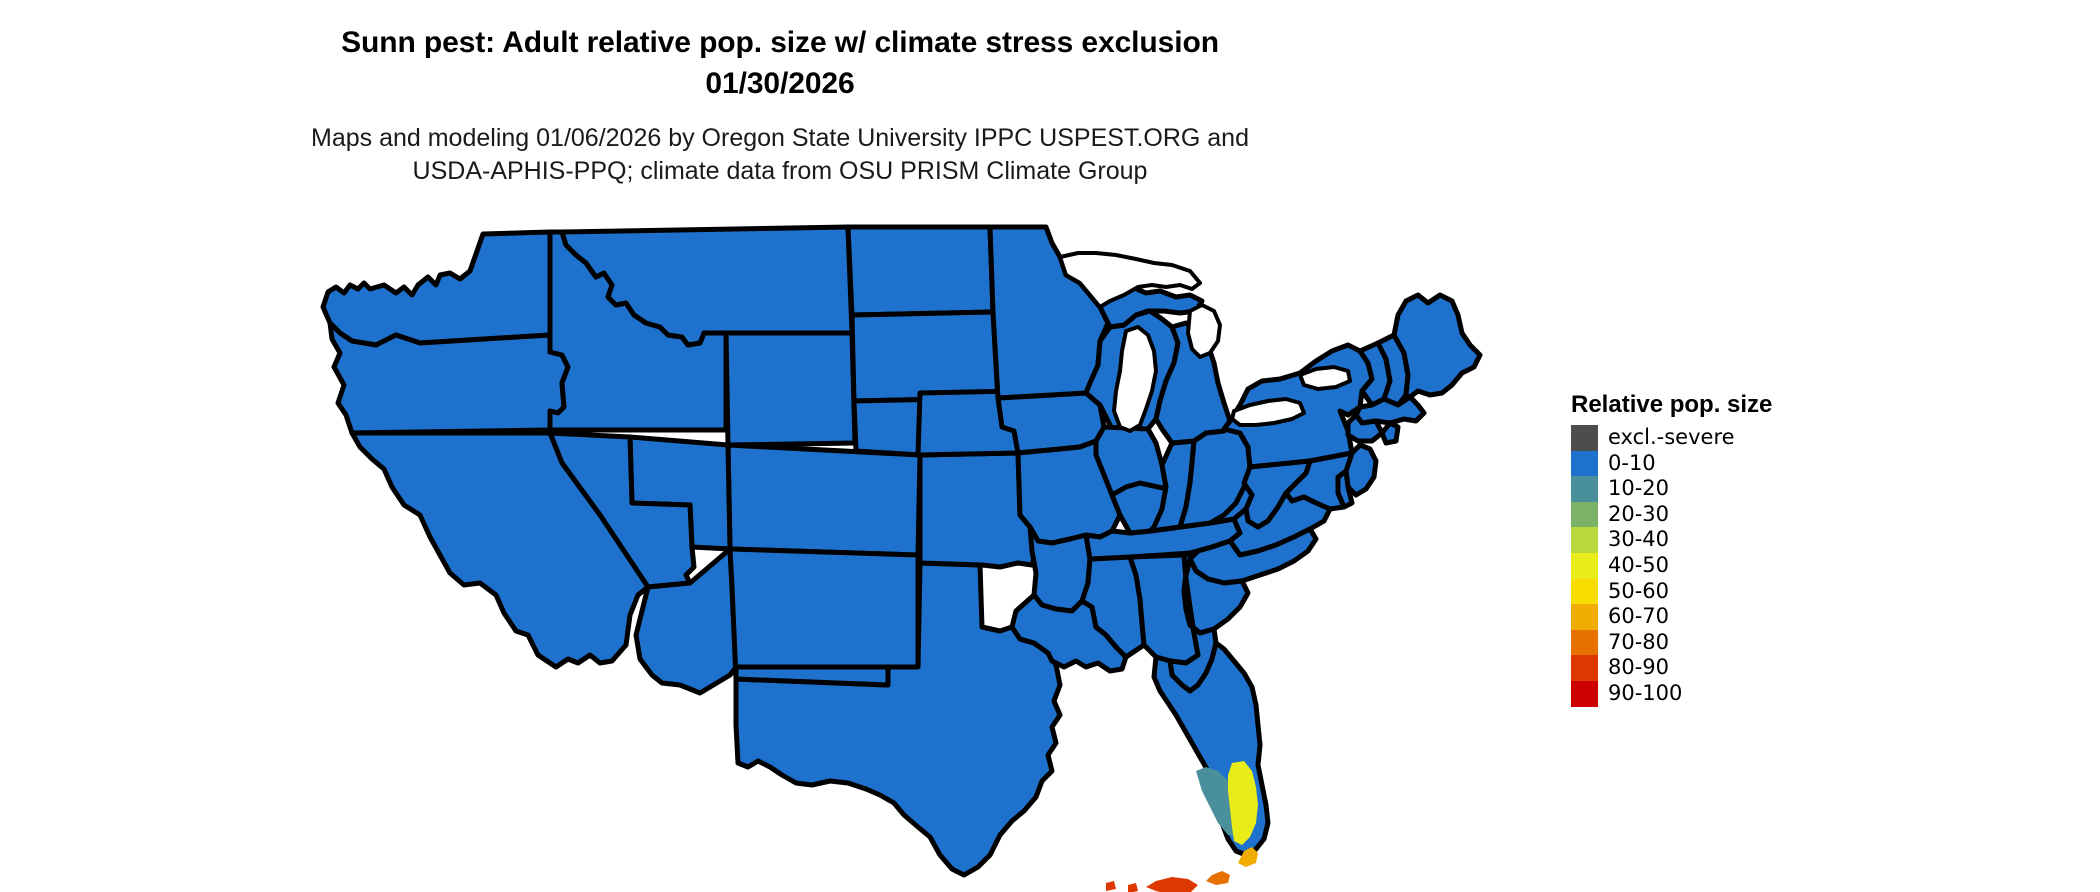  What do you see at coordinates (824, 500) in the screenshot?
I see `state-colorado` at bounding box center [824, 500].